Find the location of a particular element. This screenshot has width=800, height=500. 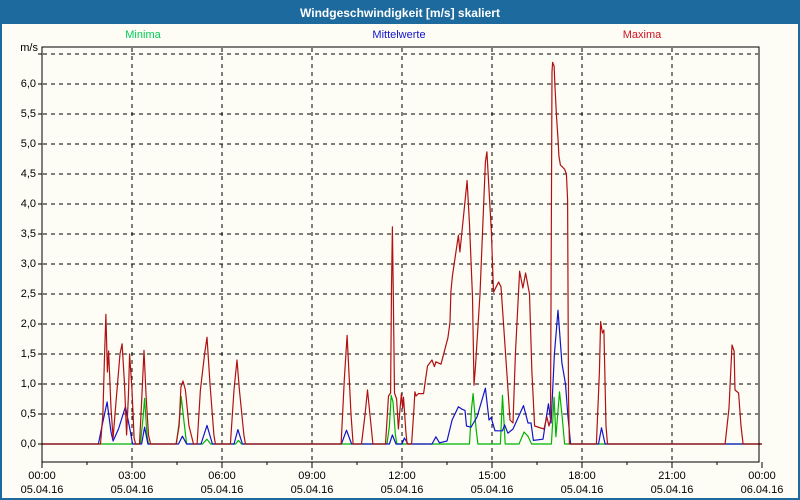

y-tick-label: 5,0 is located at coordinates (28, 144).